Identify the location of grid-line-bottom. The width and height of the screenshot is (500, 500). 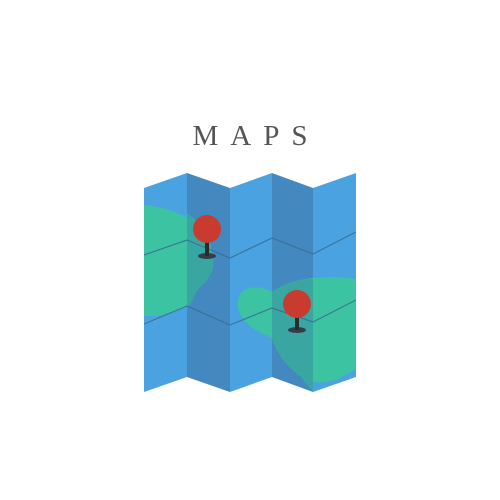
(250, 312).